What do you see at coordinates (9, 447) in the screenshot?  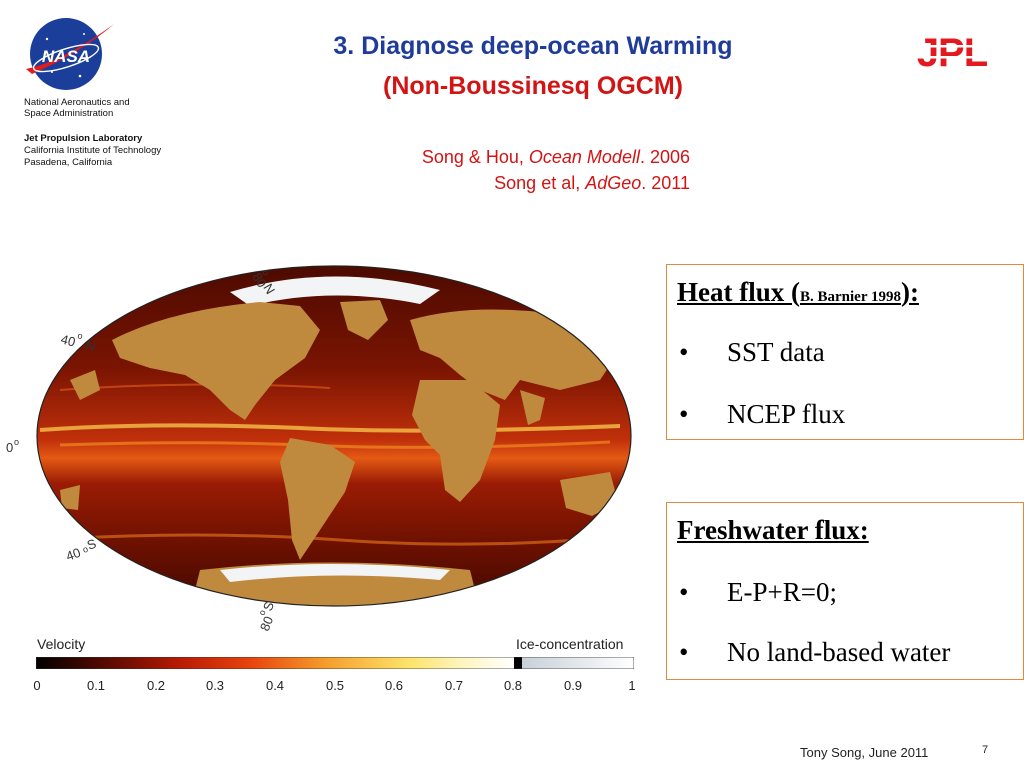 I see `lat-0-value: 0` at bounding box center [9, 447].